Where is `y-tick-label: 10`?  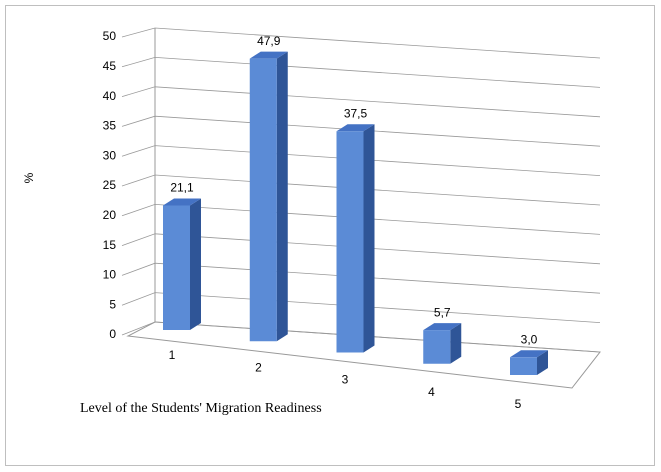
y-tick-label: 10 is located at coordinates (110, 275).